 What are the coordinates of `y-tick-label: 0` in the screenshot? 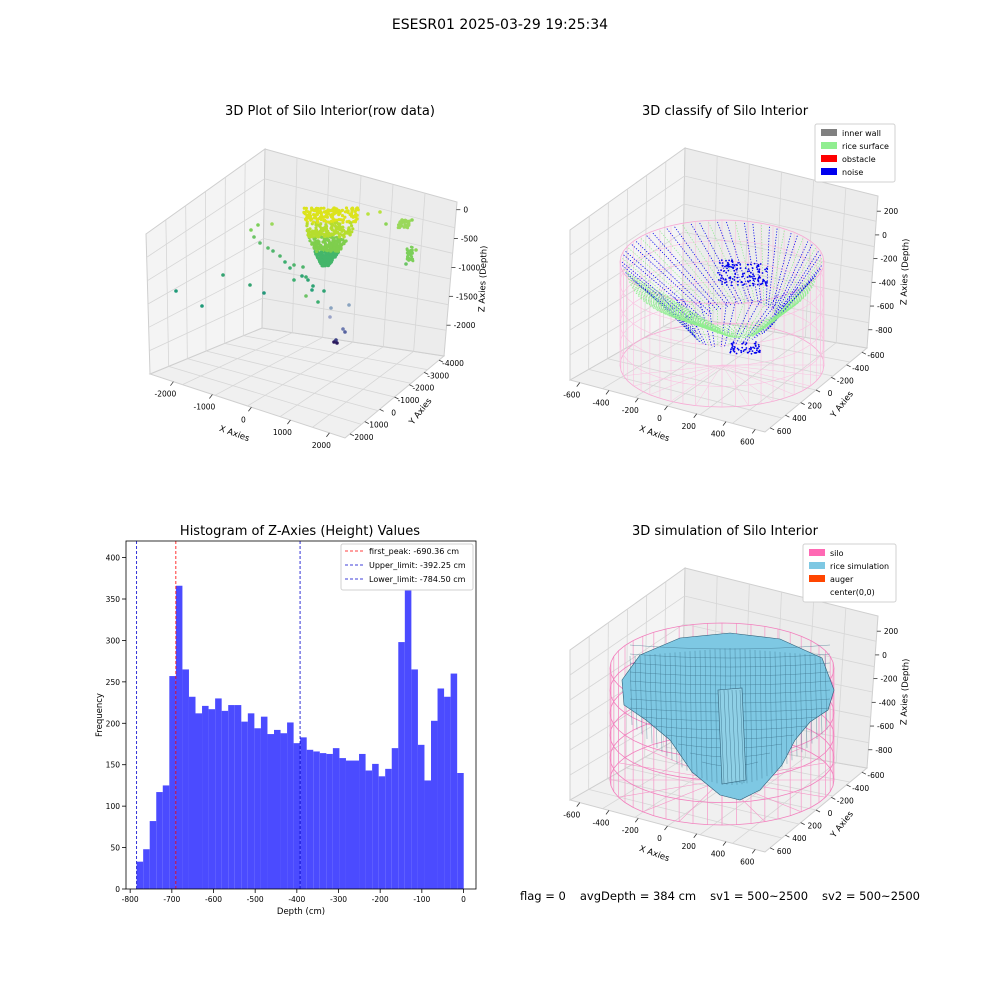 It's located at (830, 813).